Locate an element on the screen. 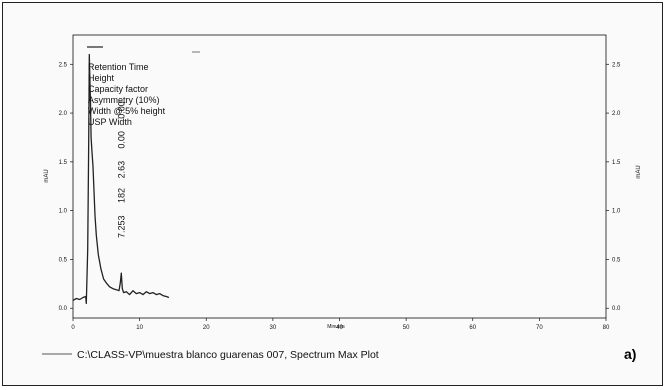  y-tick-label-right-1: 0.5 is located at coordinates (616, 260).